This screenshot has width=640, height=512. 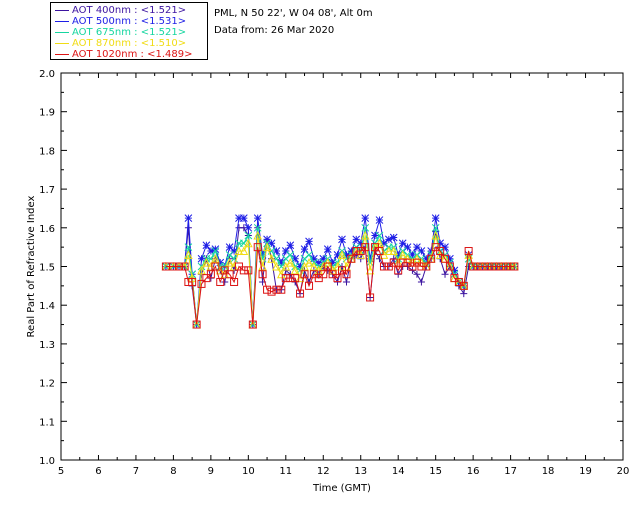 I want to click on y-tick-label: 1.9, so click(x=47, y=113).